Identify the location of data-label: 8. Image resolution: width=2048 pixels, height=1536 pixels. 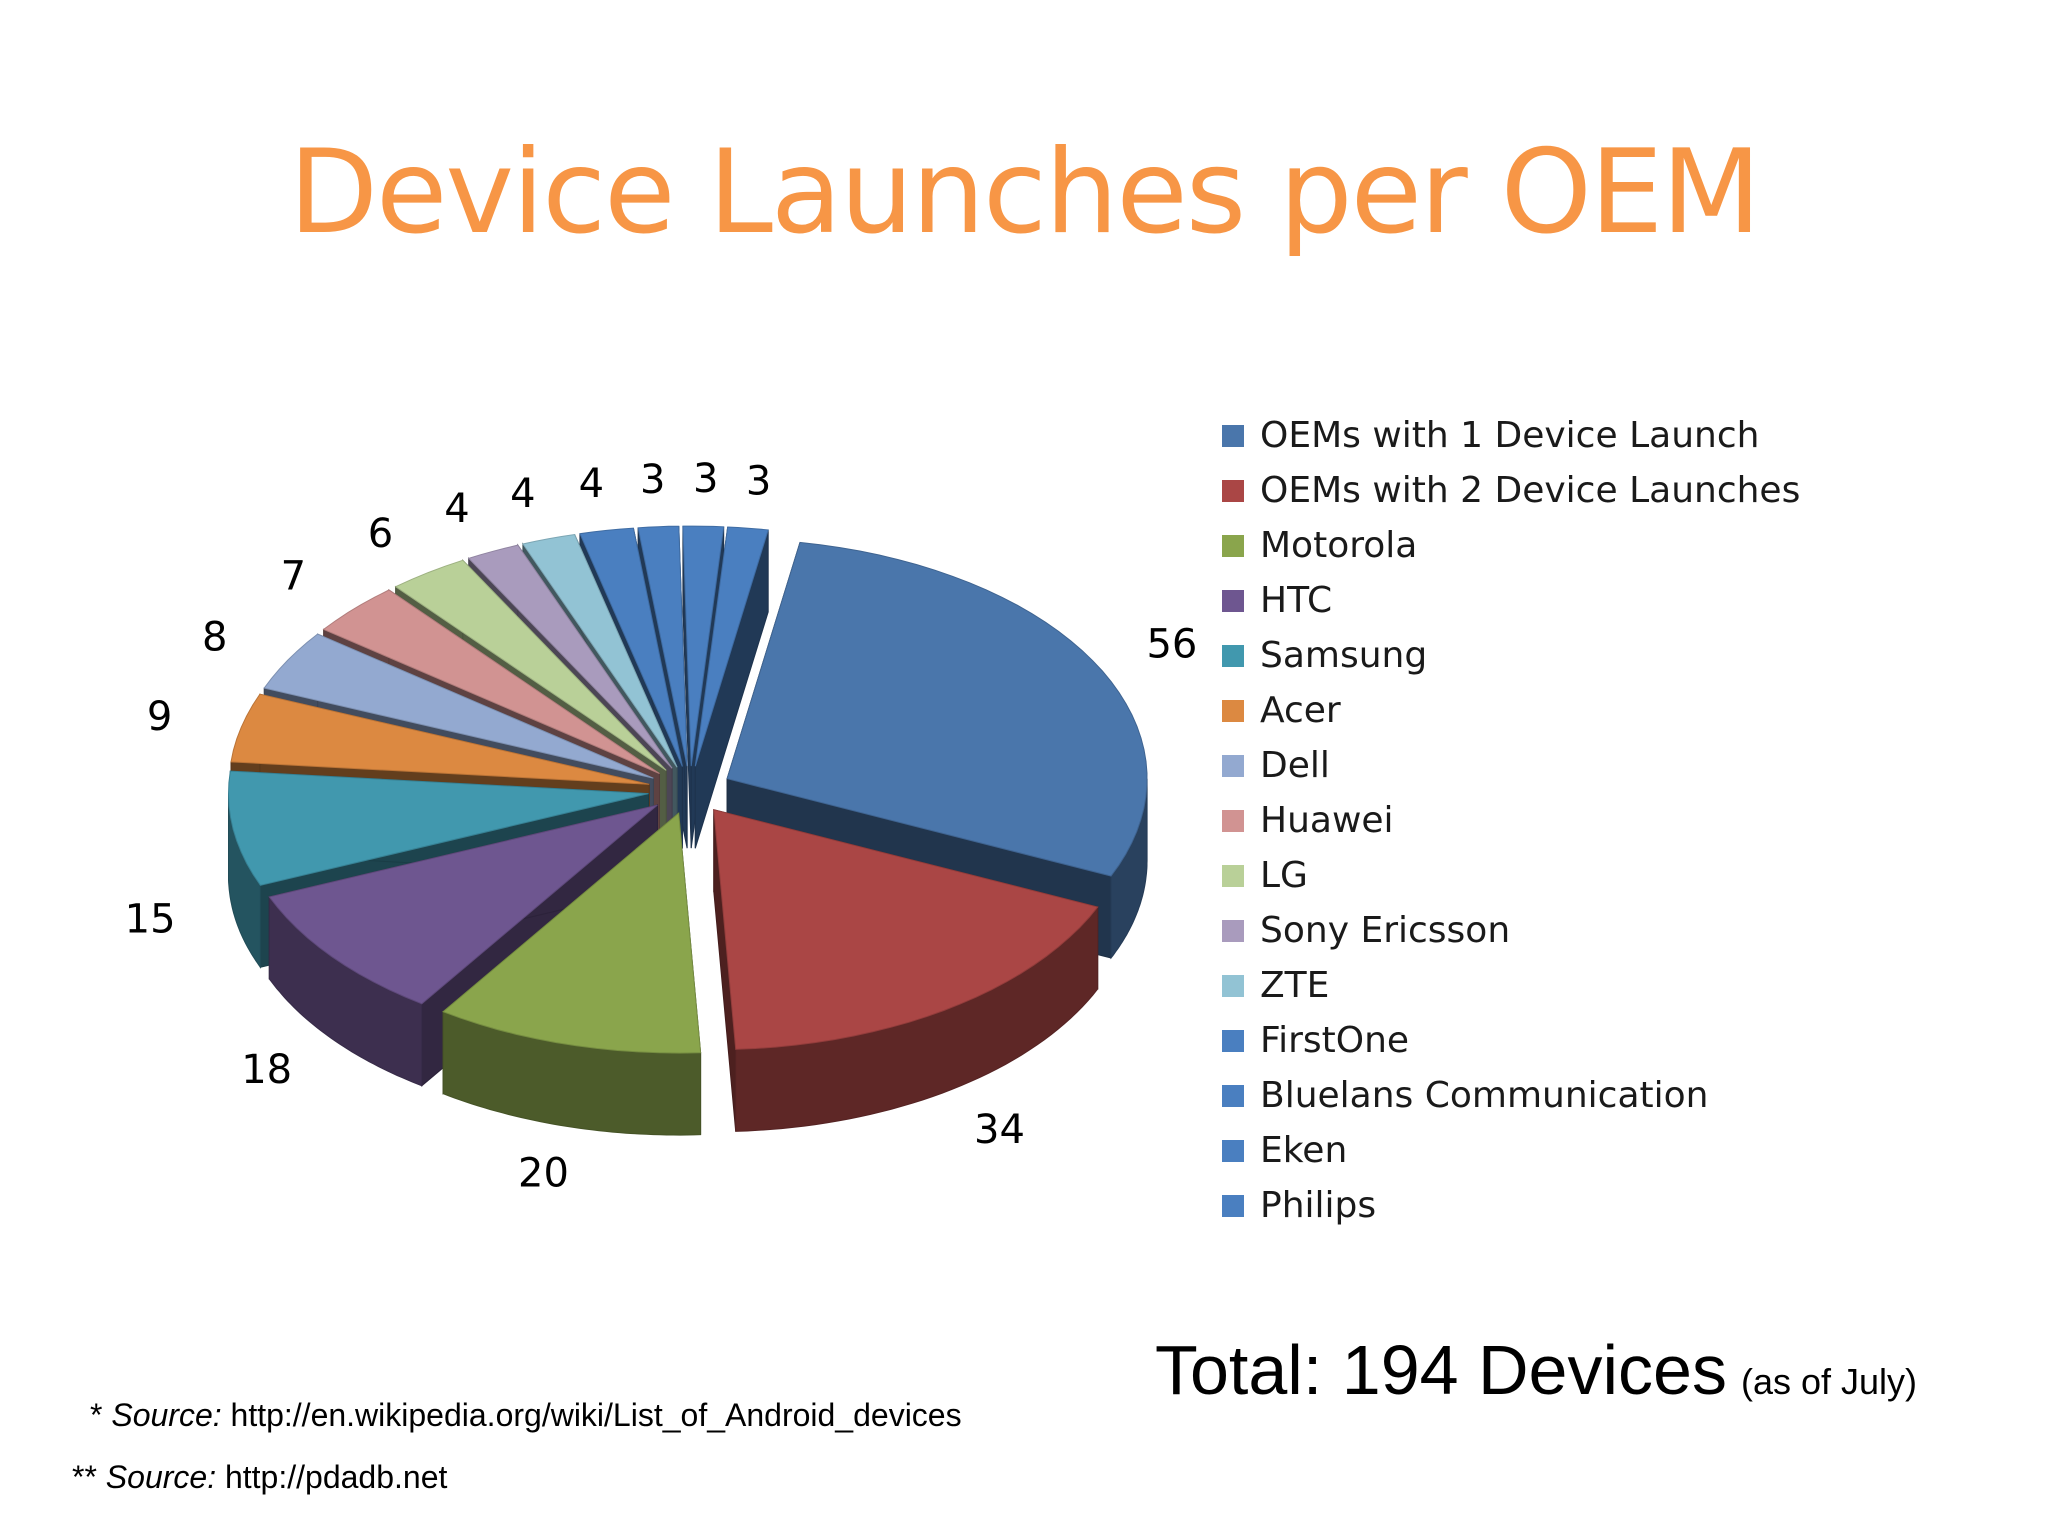
(214, 638).